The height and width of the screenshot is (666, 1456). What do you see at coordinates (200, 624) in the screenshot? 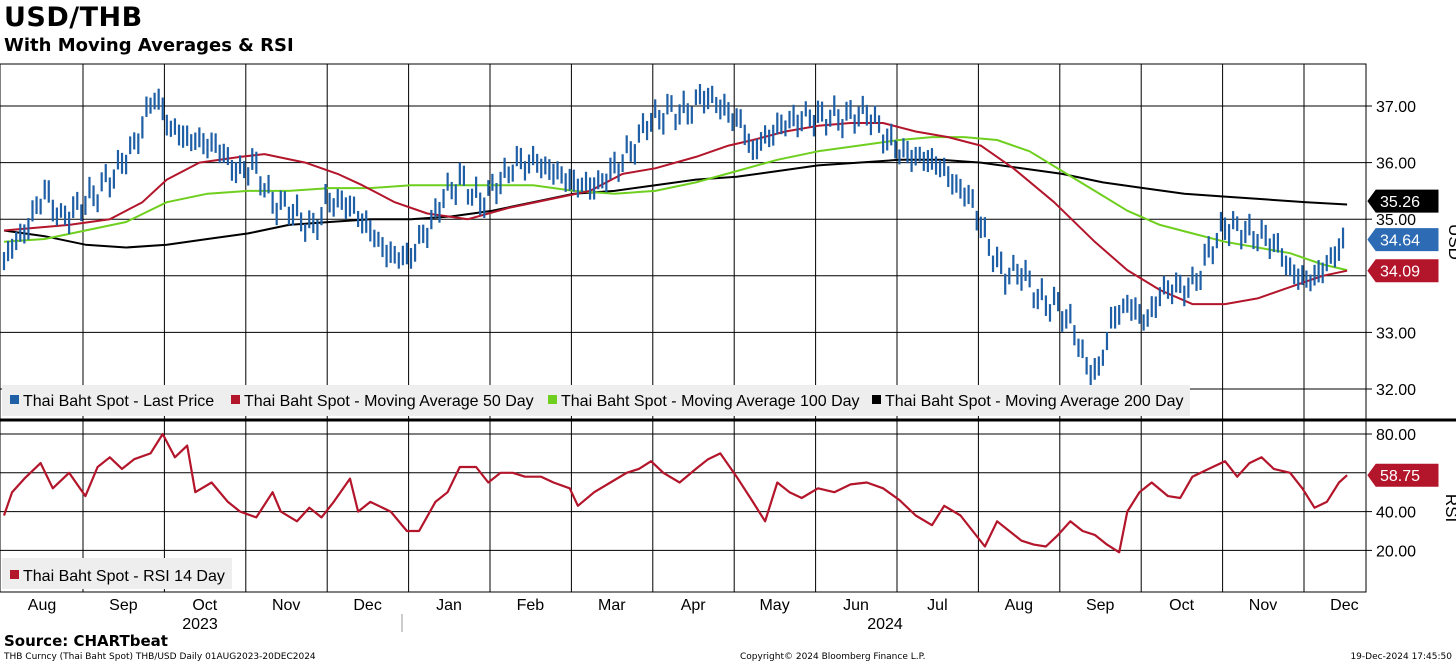
I see `x-year-label: 2023` at bounding box center [200, 624].